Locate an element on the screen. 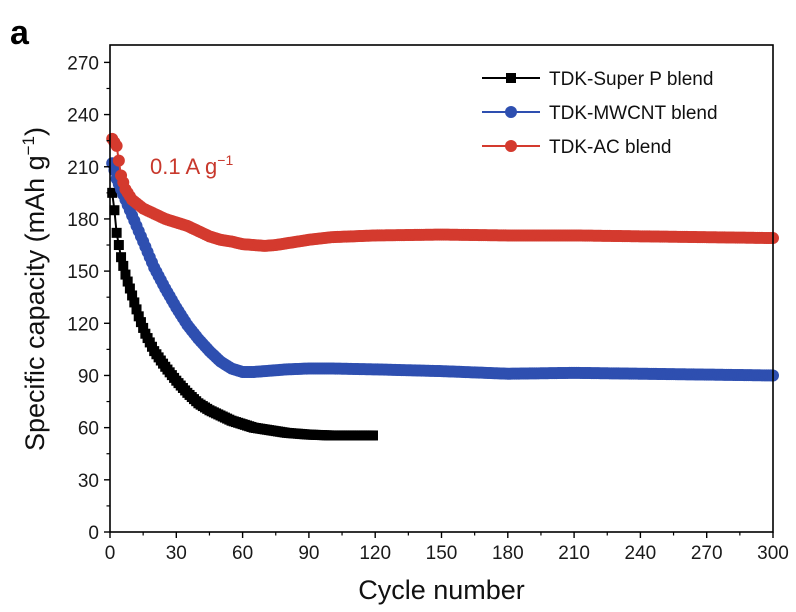  x-tick-label: 0 is located at coordinates (110, 553).